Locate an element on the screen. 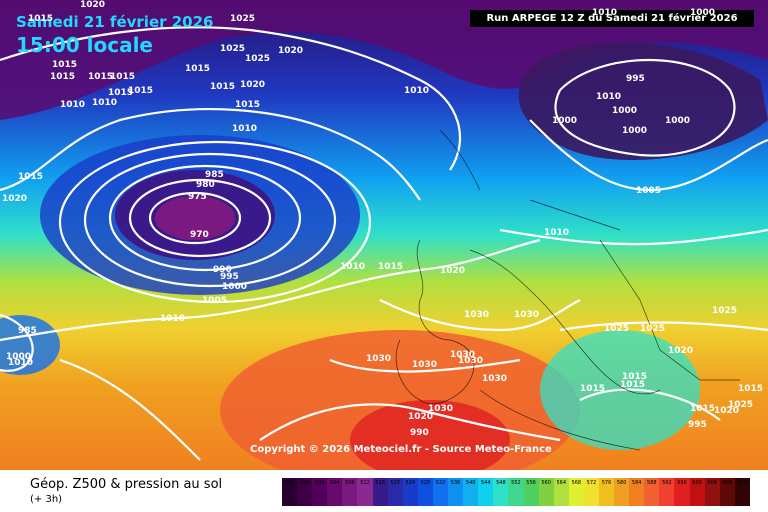 Image resolution: width=768 pixels, height=512 pixels. isobar-label: 990 is located at coordinates (222, 270).